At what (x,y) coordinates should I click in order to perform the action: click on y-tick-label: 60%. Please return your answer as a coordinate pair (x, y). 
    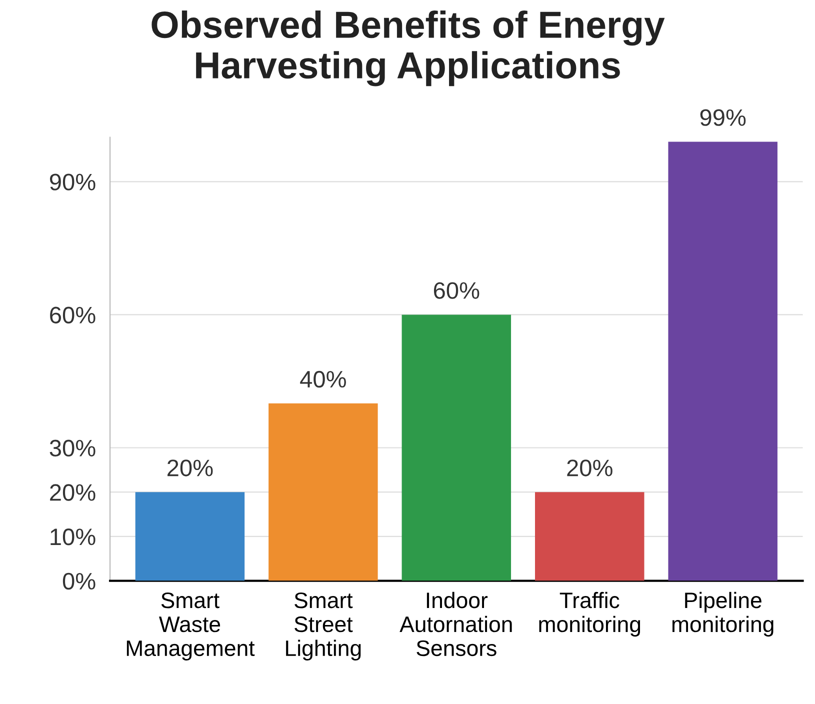
    Looking at the image, I should click on (73, 315).